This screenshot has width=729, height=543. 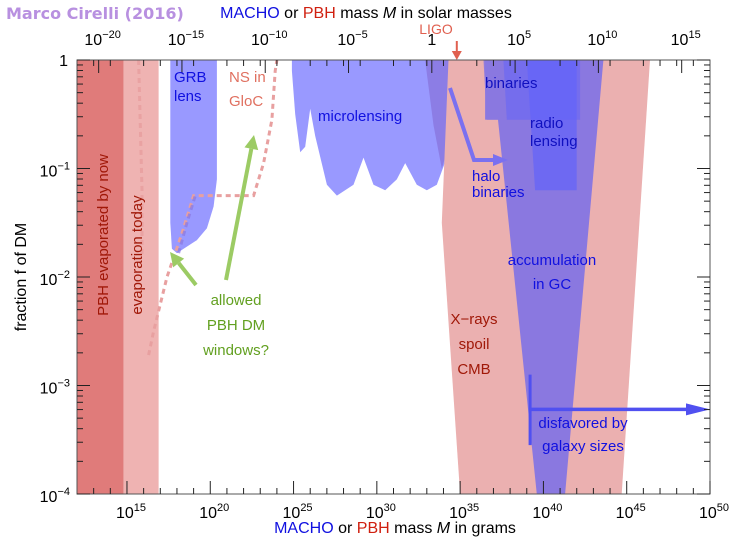 I want to click on y-tick-label: 10⁻⁴, so click(x=55, y=496).